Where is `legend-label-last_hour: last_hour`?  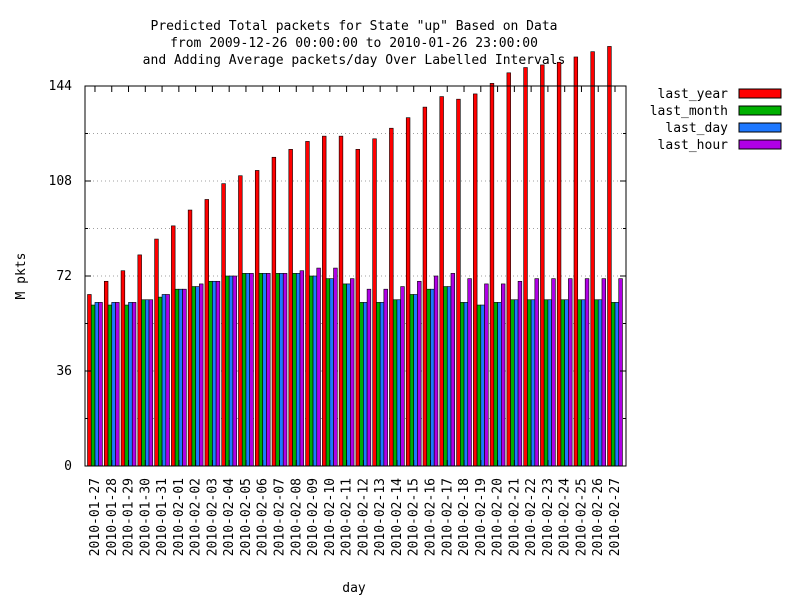 legend-label-last_hour: last_hour is located at coordinates (693, 145).